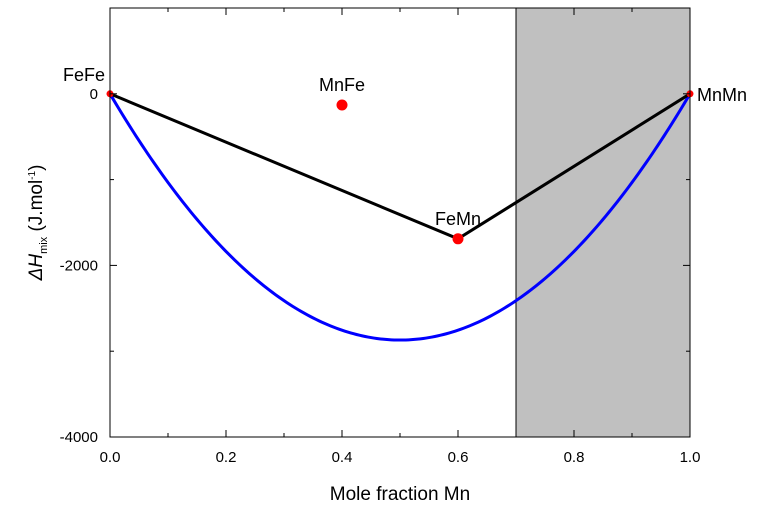  Describe the element at coordinates (458, 219) in the screenshot. I see `point-label: FeMn` at that location.